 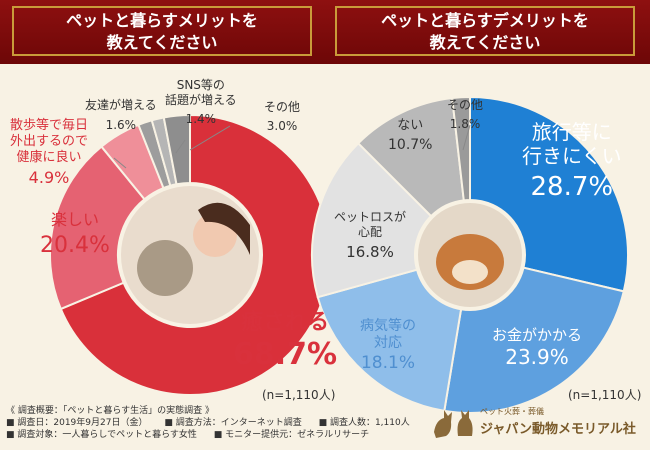 I want to click on label-fun-pct: 20.4%, so click(x=75, y=245).